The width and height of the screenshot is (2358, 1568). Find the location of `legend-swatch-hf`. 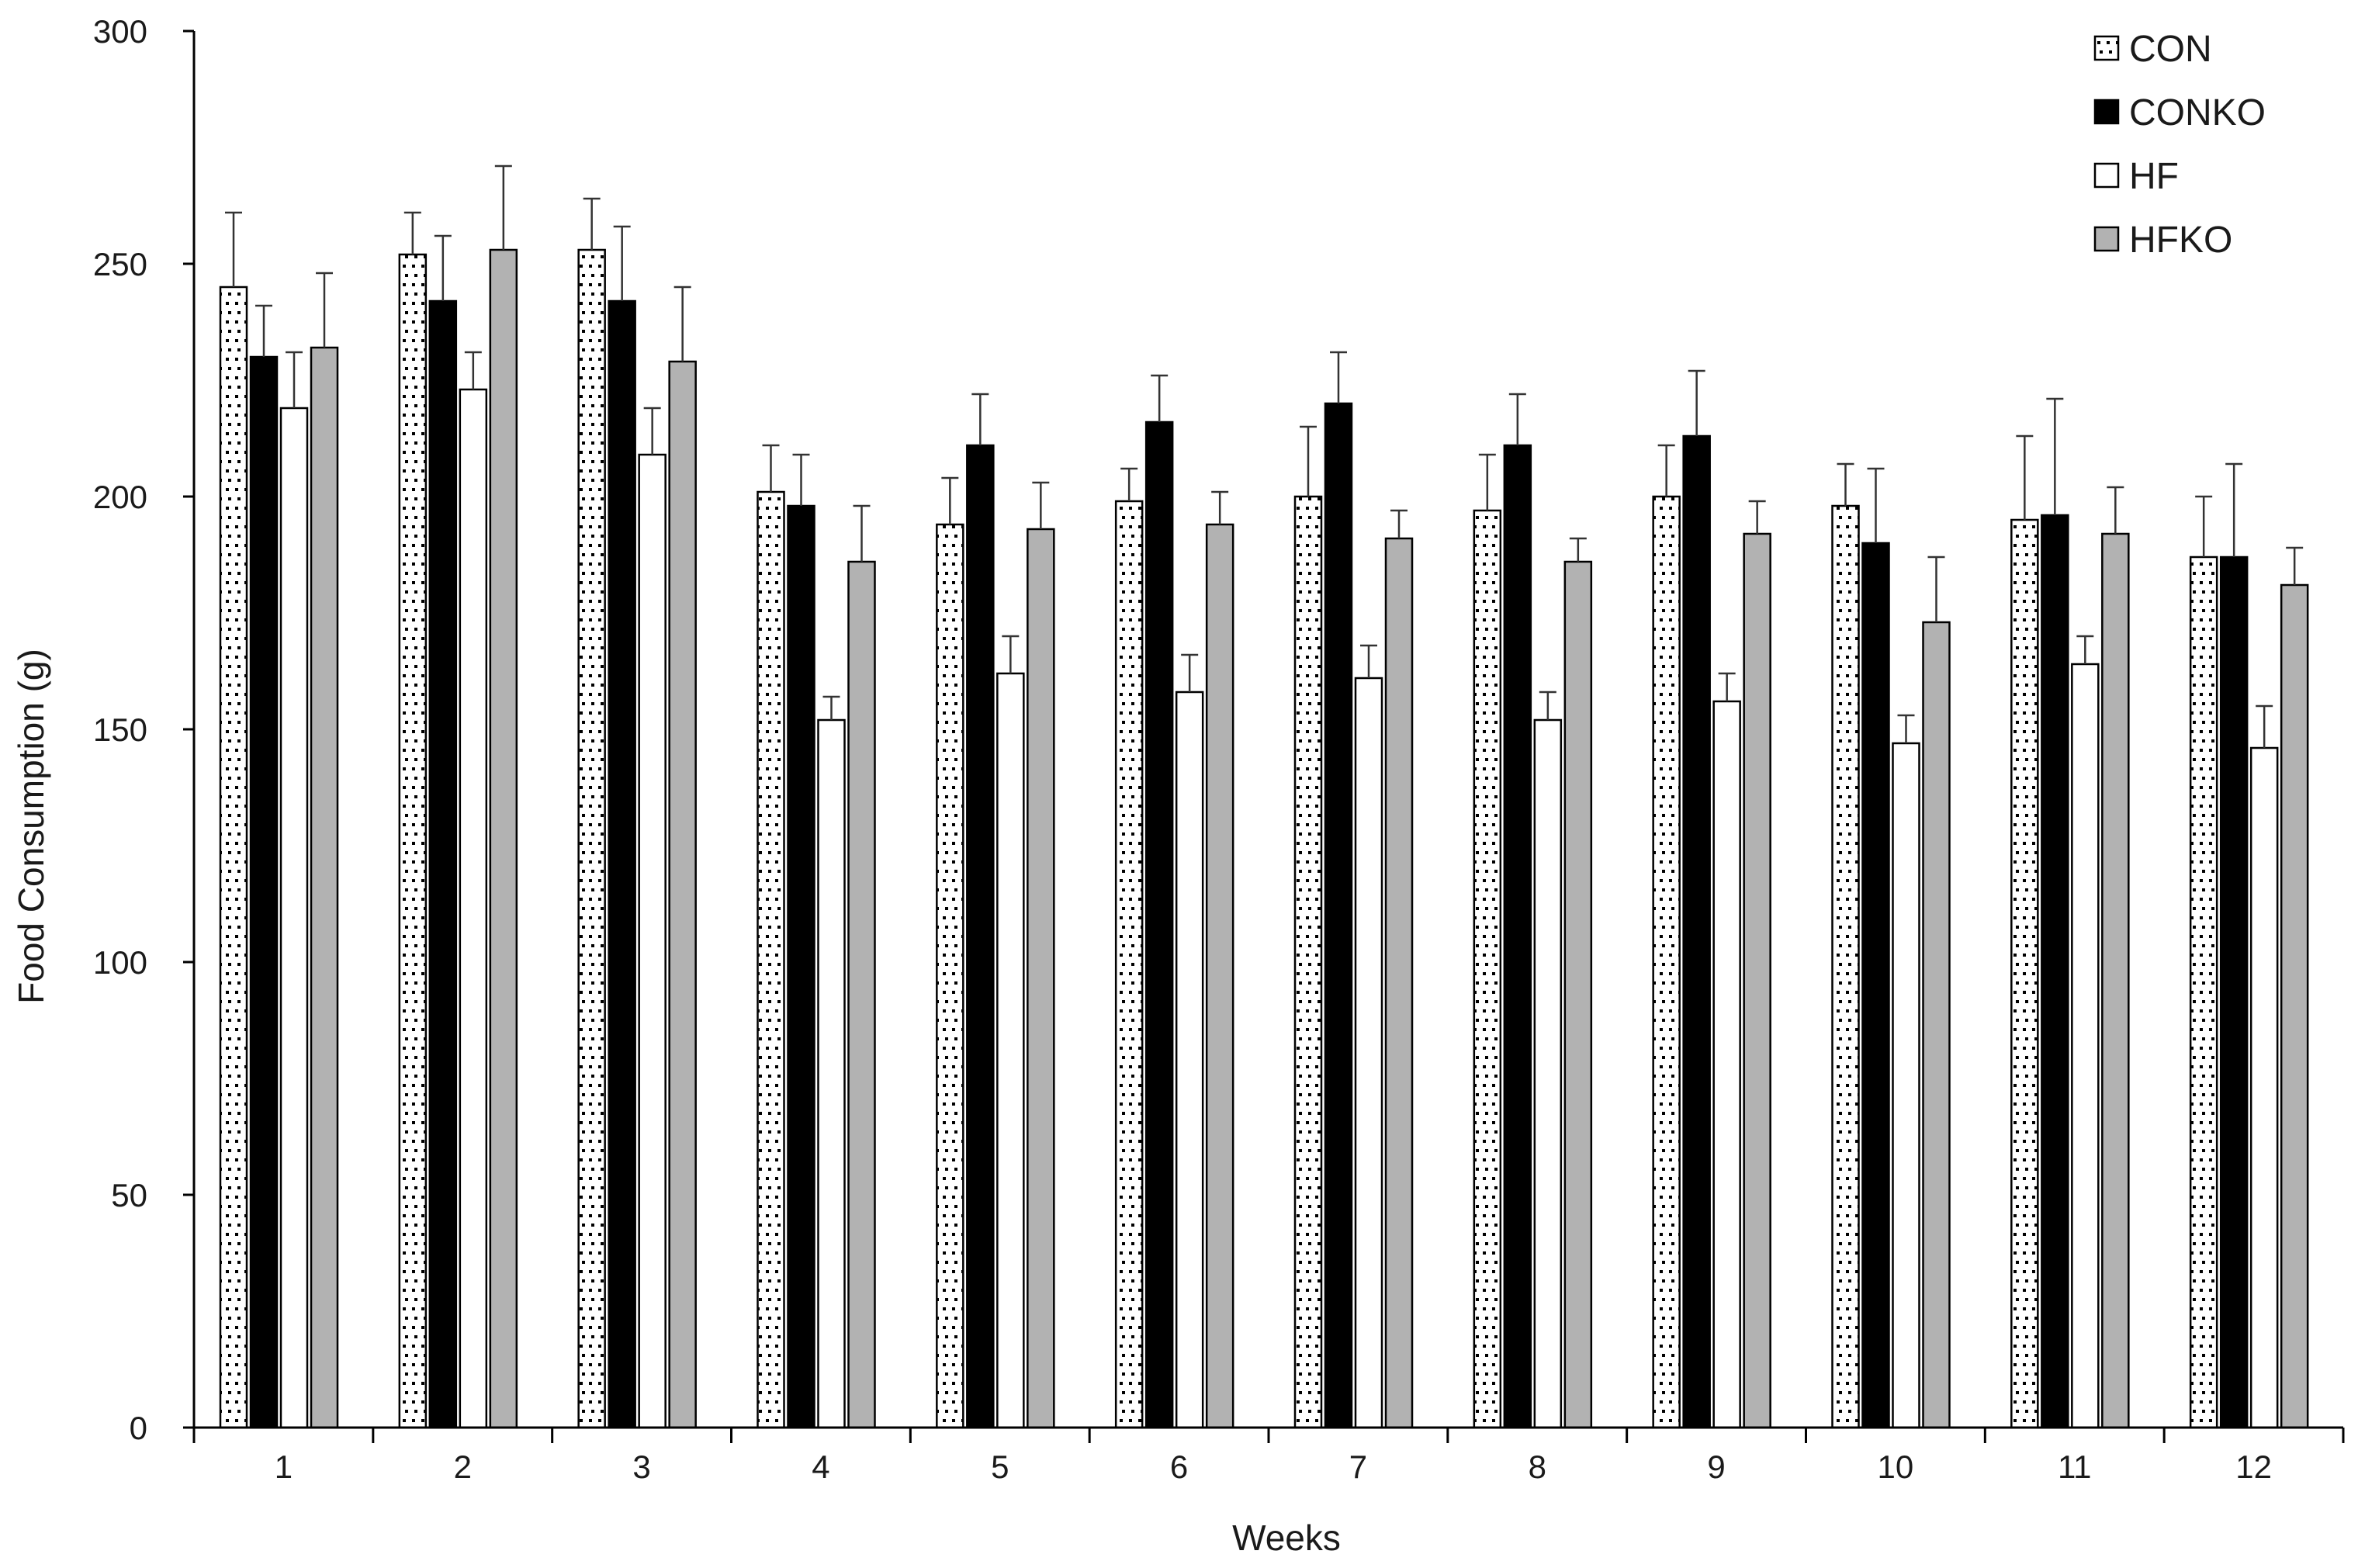

legend-swatch-hf is located at coordinates (2106, 175).